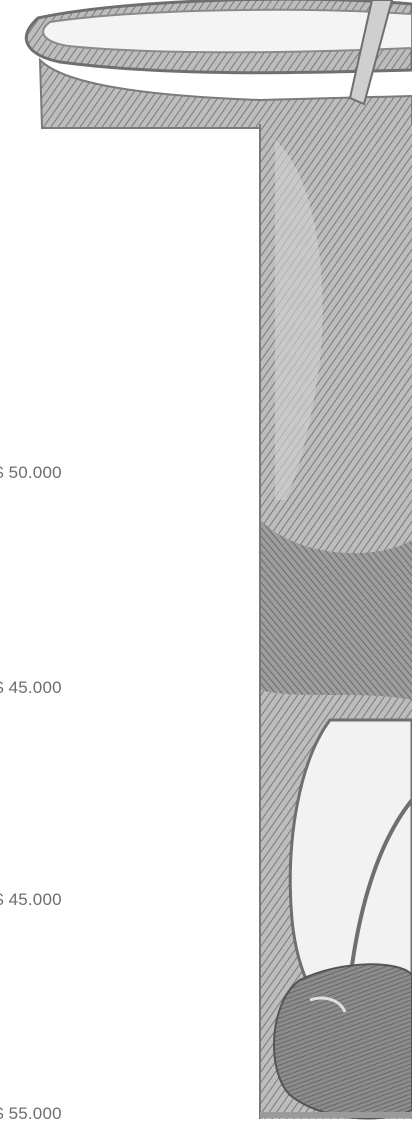 Image resolution: width=412 pixels, height=1130 pixels. What do you see at coordinates (31, 472) in the screenshot?
I see `menu-item-price: $ 50.000` at bounding box center [31, 472].